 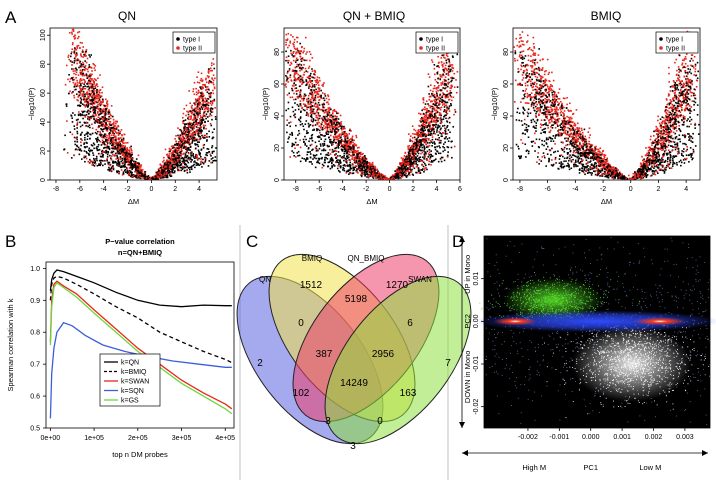 I want to click on y-tick-label: 20, so click(x=43, y=151).